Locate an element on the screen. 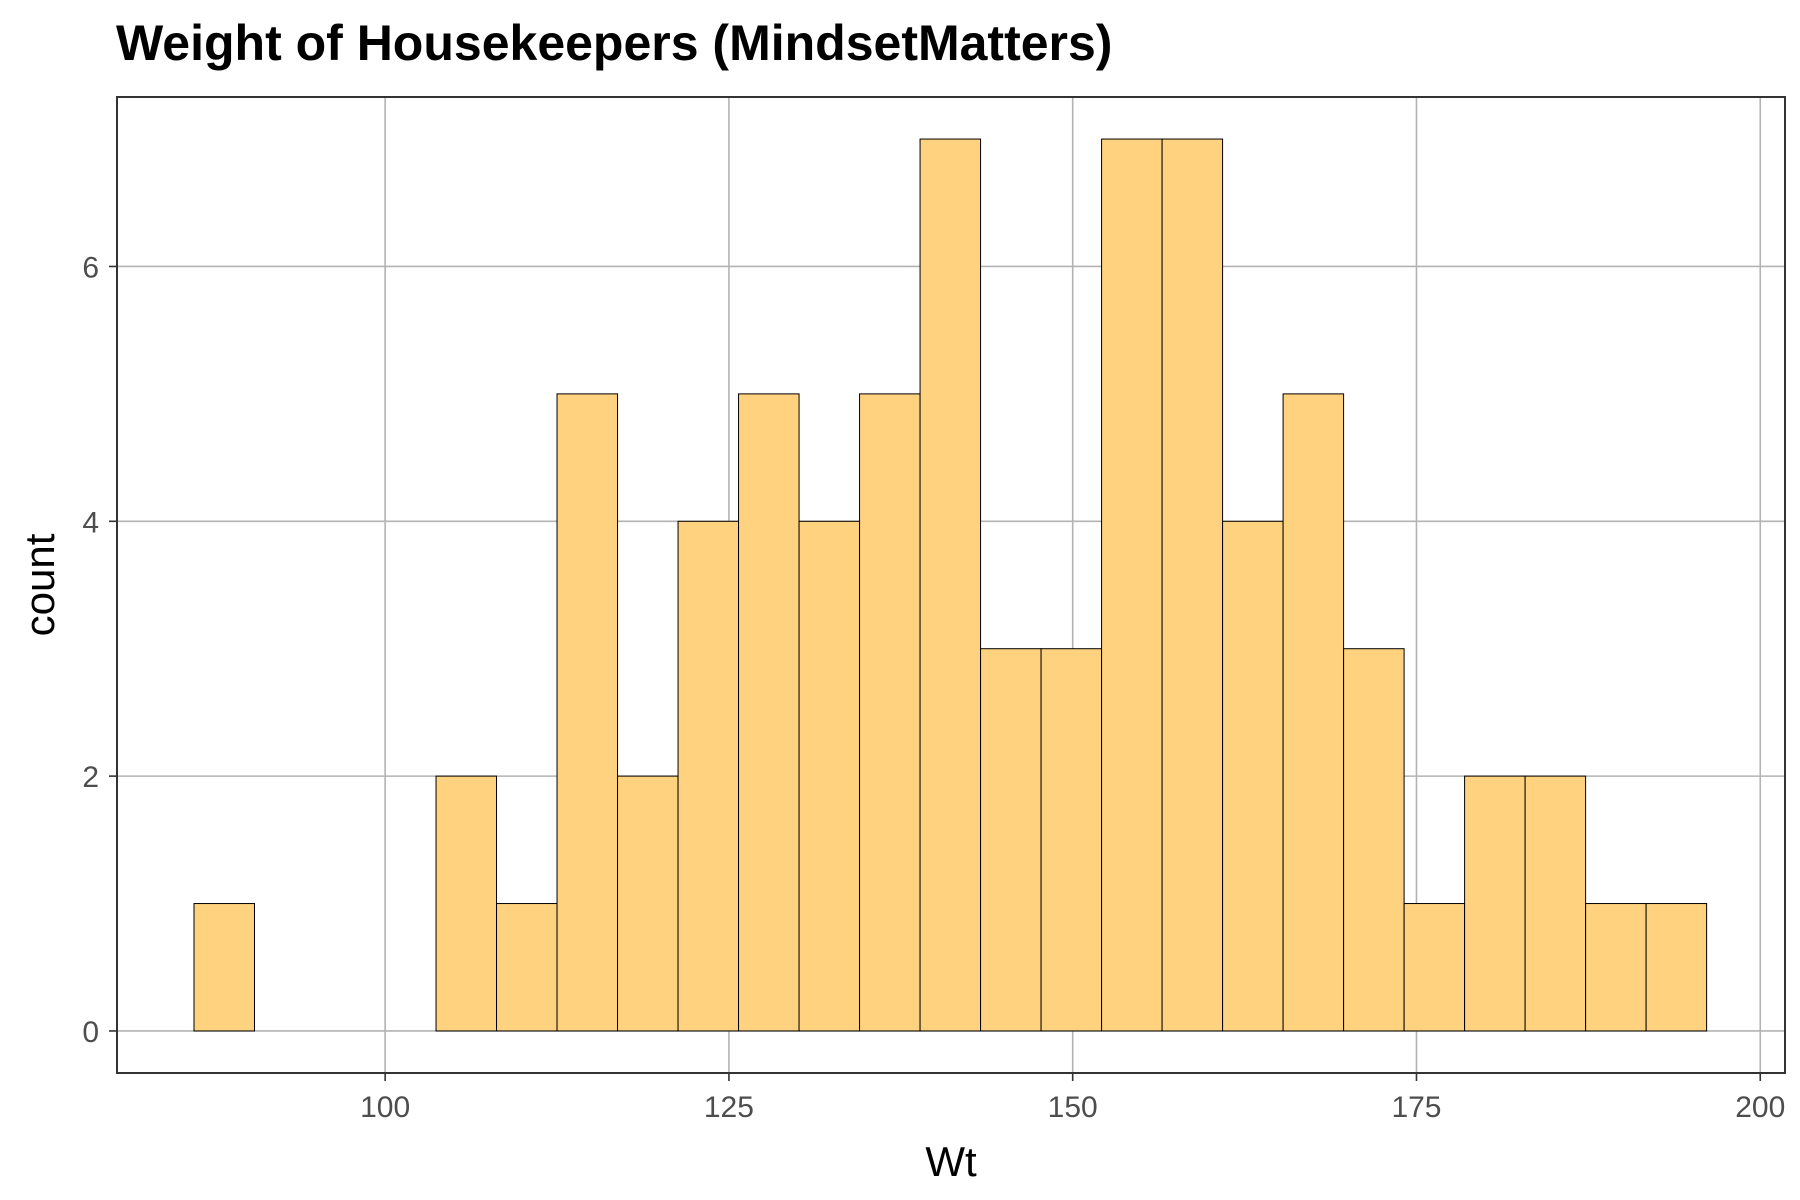  x-tick-label-100: 100 is located at coordinates (385, 1107).